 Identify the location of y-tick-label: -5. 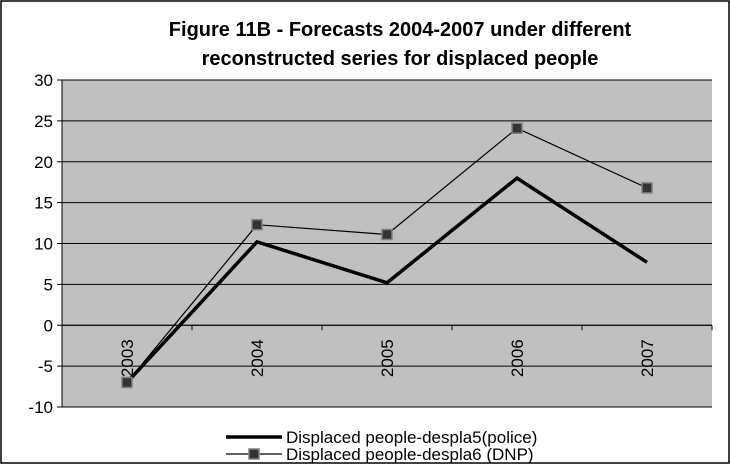
(45, 366).